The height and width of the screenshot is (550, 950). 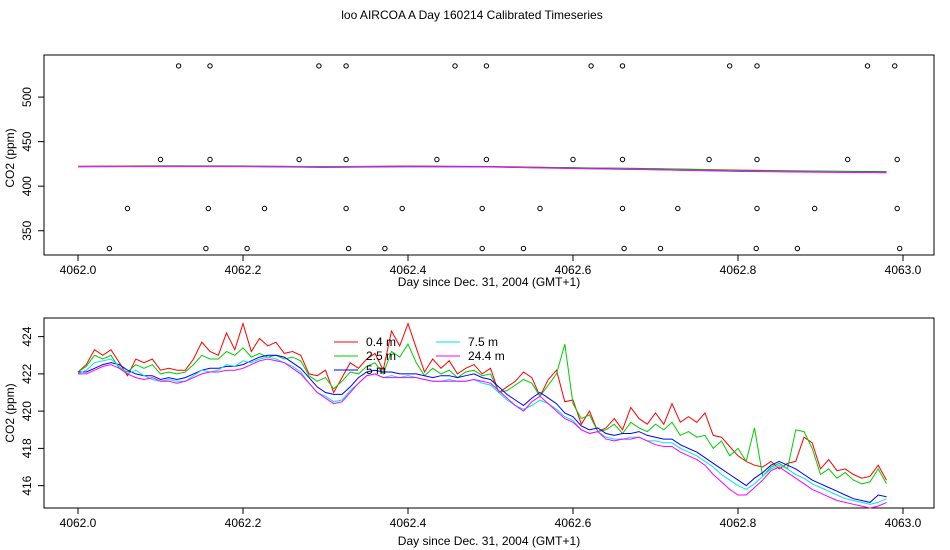 I want to click on top-y-axis-label: CO2 (ppm), so click(x=10, y=157).